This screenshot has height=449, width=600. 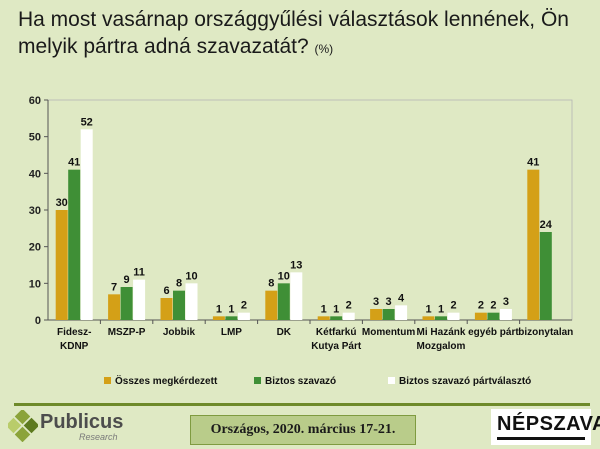 I want to click on x-category-label: Kutya Párt, so click(x=336, y=346).